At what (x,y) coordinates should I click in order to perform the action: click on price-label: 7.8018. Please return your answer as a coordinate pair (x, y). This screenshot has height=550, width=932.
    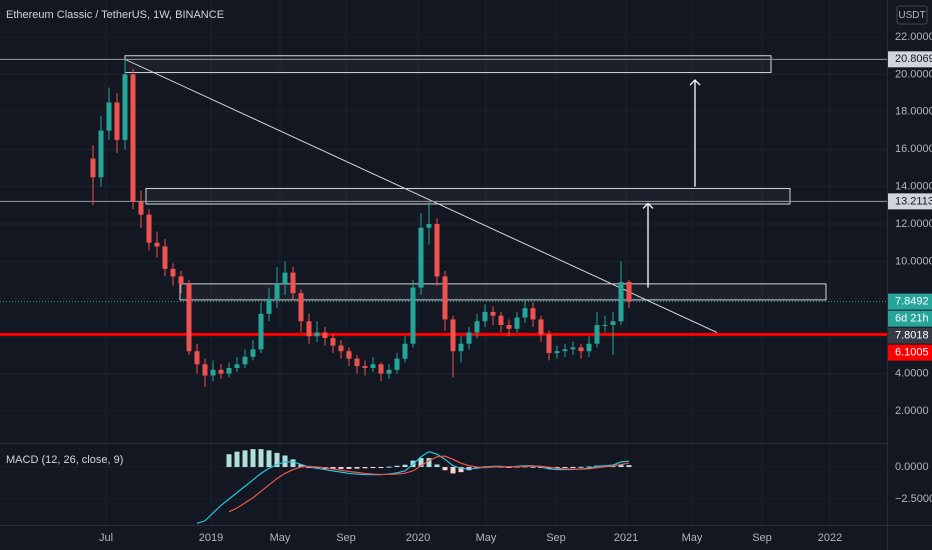
    Looking at the image, I should click on (912, 336).